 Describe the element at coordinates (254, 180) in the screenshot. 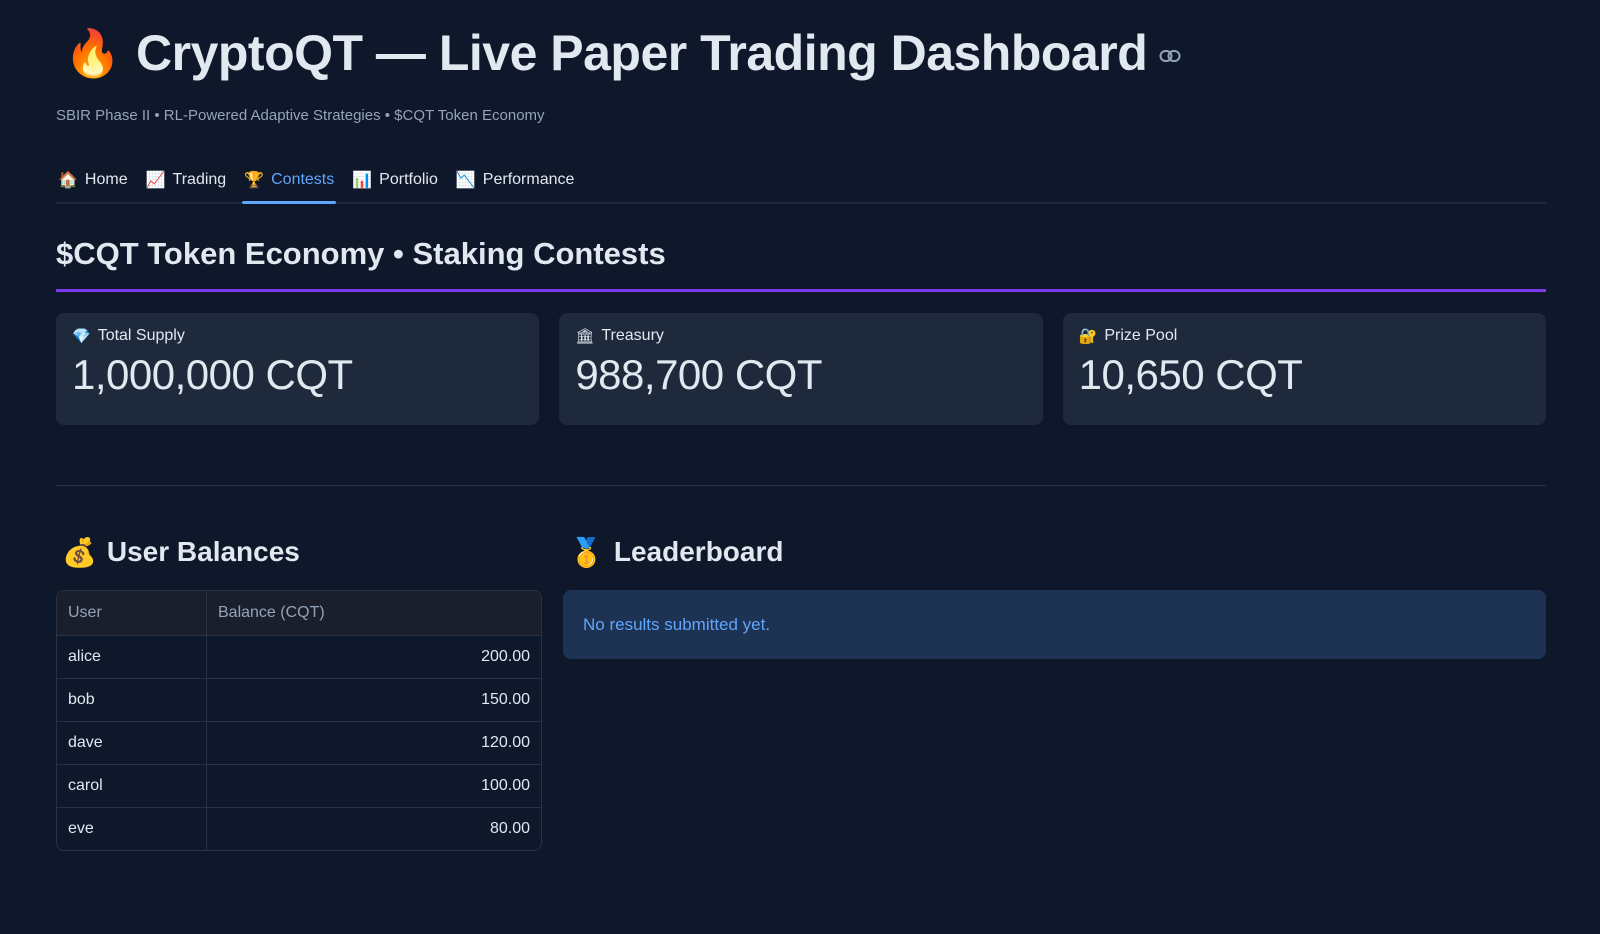

I see `trophy-icon: 🏆` at that location.